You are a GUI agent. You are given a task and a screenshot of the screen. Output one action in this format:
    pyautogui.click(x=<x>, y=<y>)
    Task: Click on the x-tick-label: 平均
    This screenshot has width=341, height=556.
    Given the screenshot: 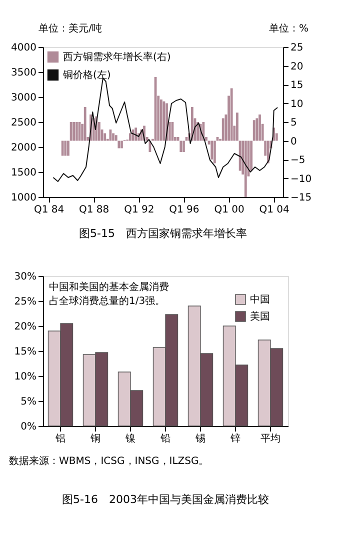 What is the action you would take?
    pyautogui.click(x=270, y=438)
    